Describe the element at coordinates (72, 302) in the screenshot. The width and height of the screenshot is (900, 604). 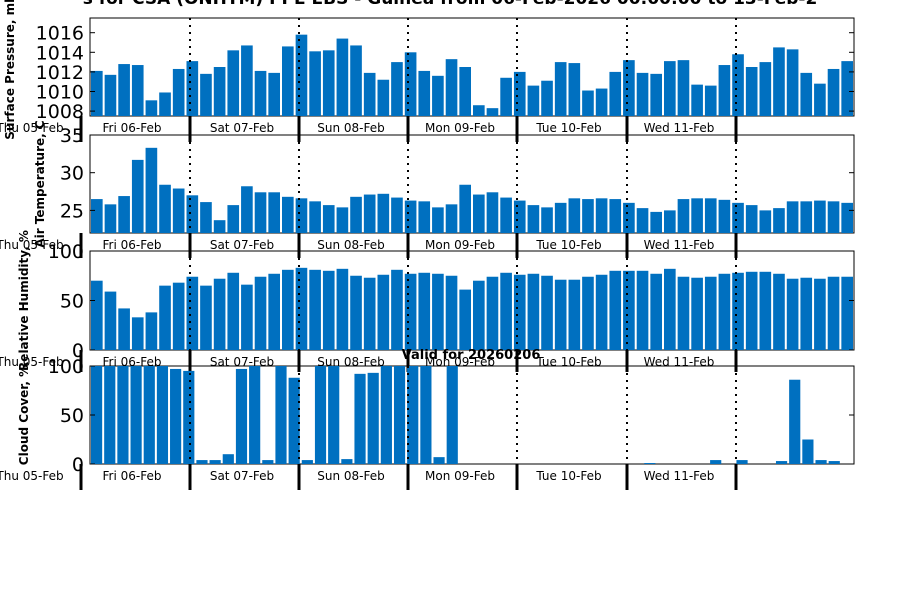
I see `humidity-ytick-label: 50` at that location.